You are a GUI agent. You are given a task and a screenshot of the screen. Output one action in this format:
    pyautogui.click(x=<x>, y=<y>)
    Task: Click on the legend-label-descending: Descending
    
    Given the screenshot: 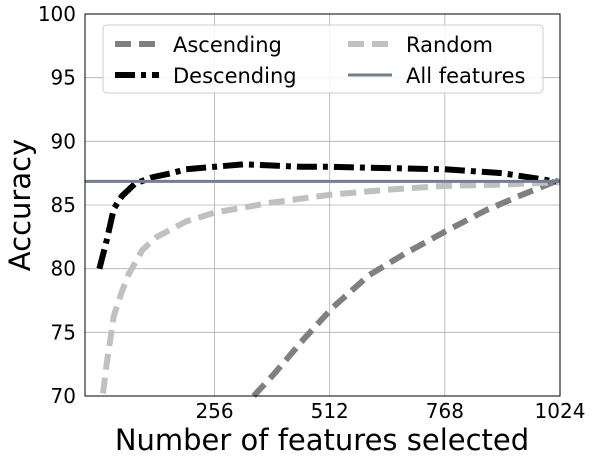 What is the action you would take?
    pyautogui.click(x=235, y=76)
    